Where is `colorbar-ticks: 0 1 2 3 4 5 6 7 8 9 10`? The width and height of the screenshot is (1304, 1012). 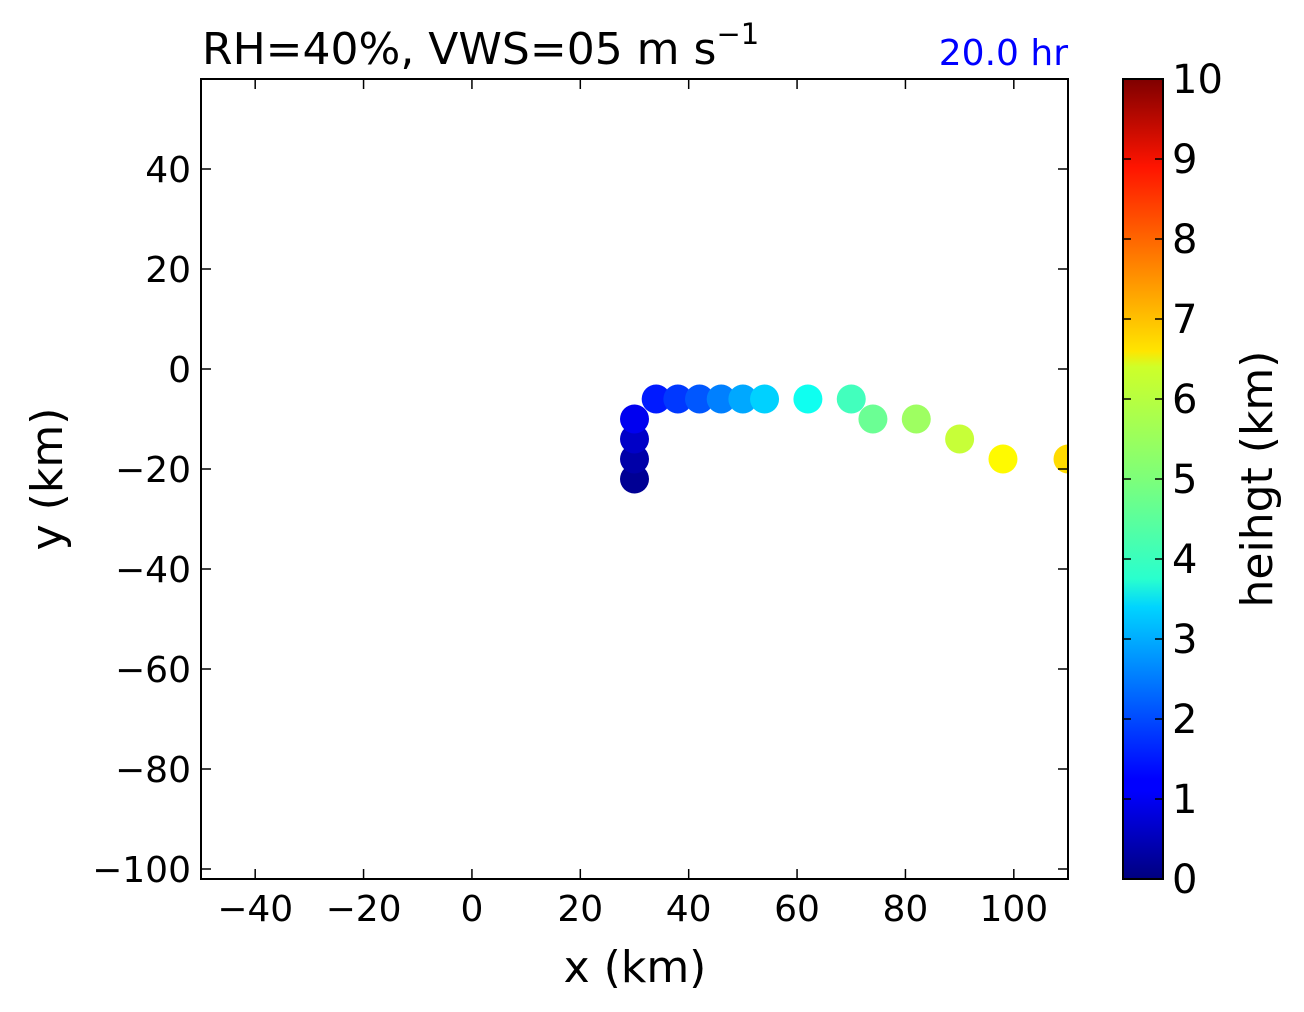 colorbar-ticks: 0 1 2 3 4 5 6 7 8 9 10 is located at coordinates (1173, 480).